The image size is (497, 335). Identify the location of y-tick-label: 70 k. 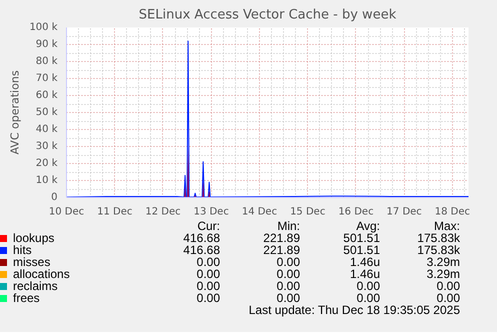
(47, 78).